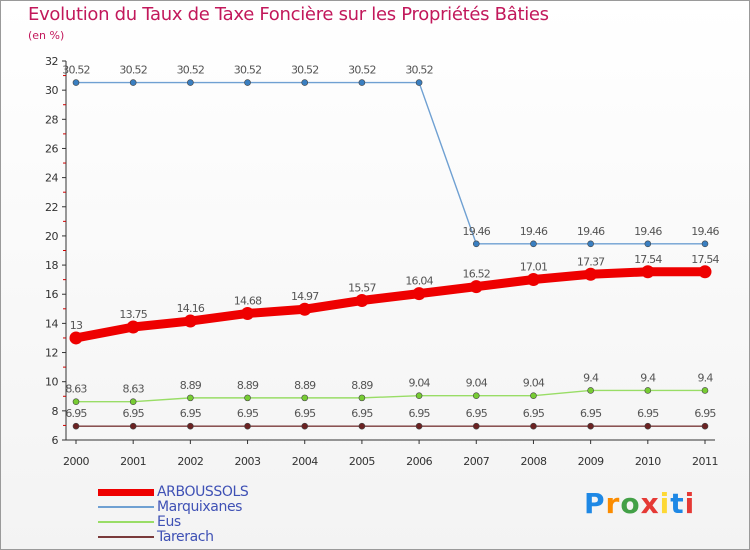 Image resolution: width=750 pixels, height=550 pixels. What do you see at coordinates (133, 314) in the screenshot?
I see `data-label: 13.75` at bounding box center [133, 314].